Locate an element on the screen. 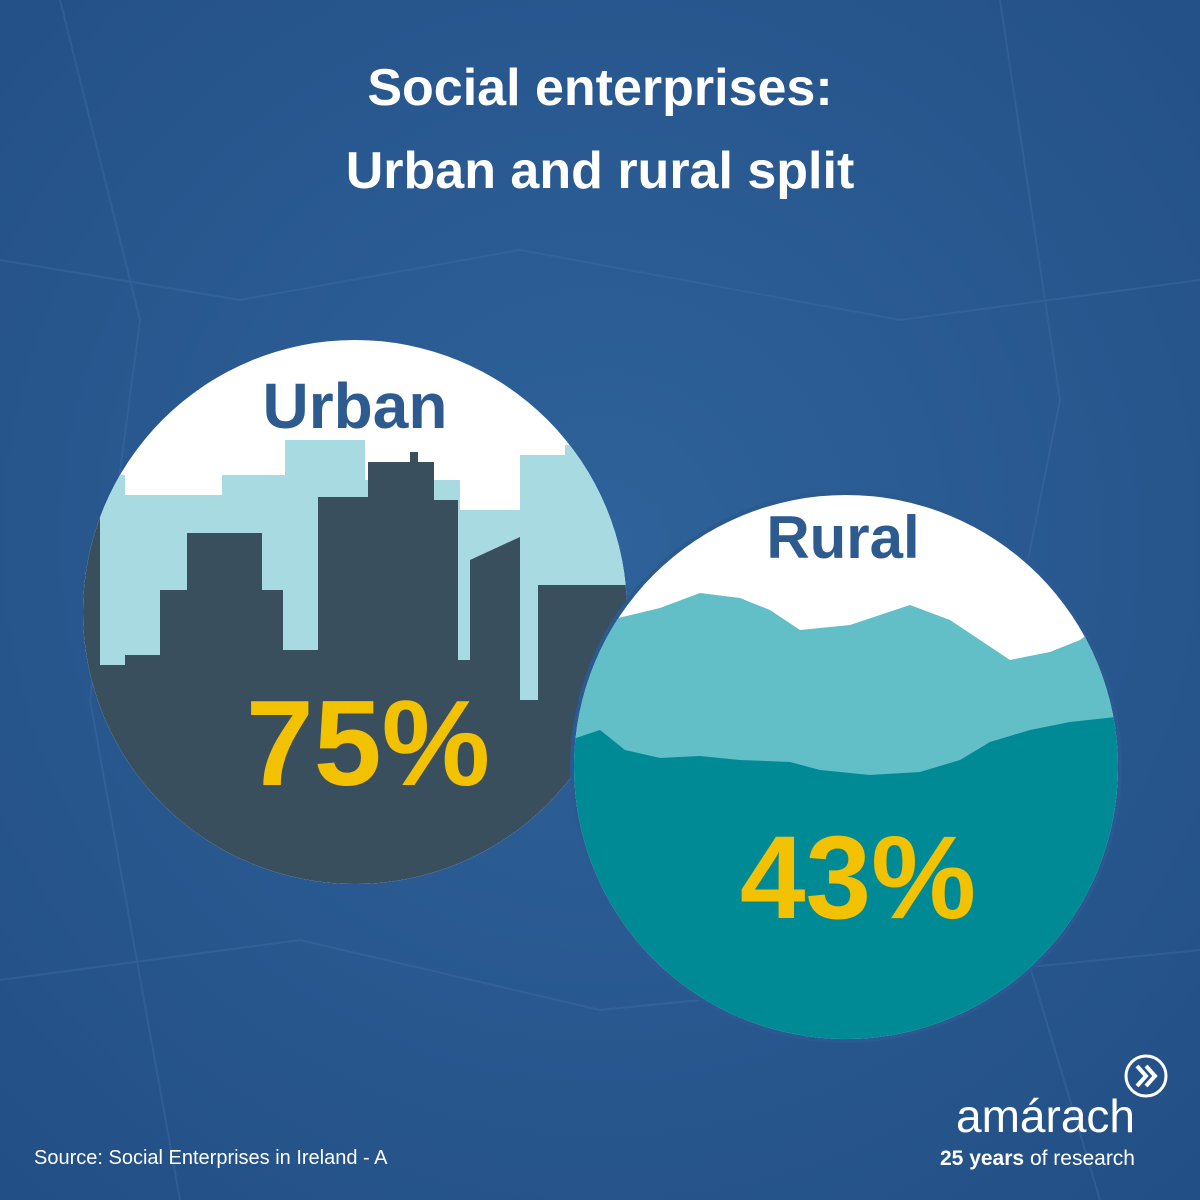  panel-value: 75% is located at coordinates (368, 743).